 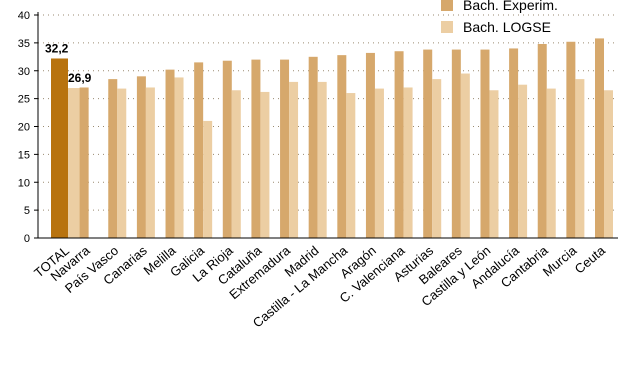 What do you see at coordinates (24, 100) in the screenshot?
I see `y-tick-label: 25` at bounding box center [24, 100].